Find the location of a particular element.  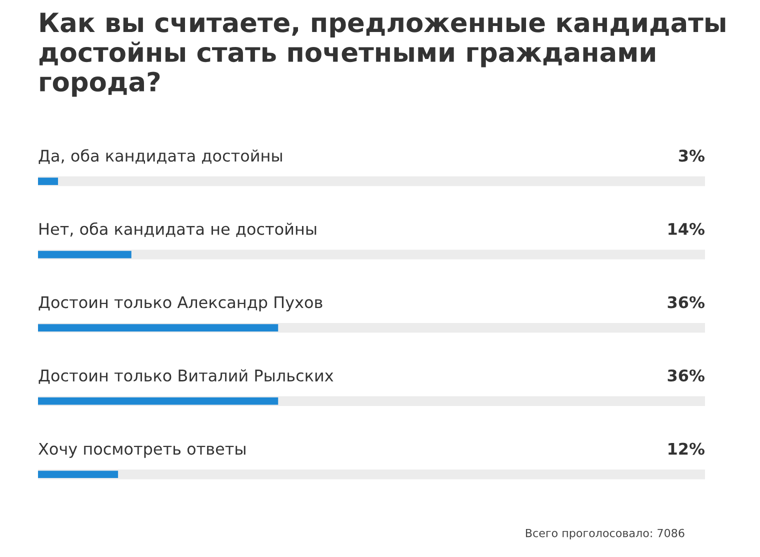

chart-title: Как вы считаете, предложенные кандидаты достойны стать почетными гражданами города? is located at coordinates (382, 54).